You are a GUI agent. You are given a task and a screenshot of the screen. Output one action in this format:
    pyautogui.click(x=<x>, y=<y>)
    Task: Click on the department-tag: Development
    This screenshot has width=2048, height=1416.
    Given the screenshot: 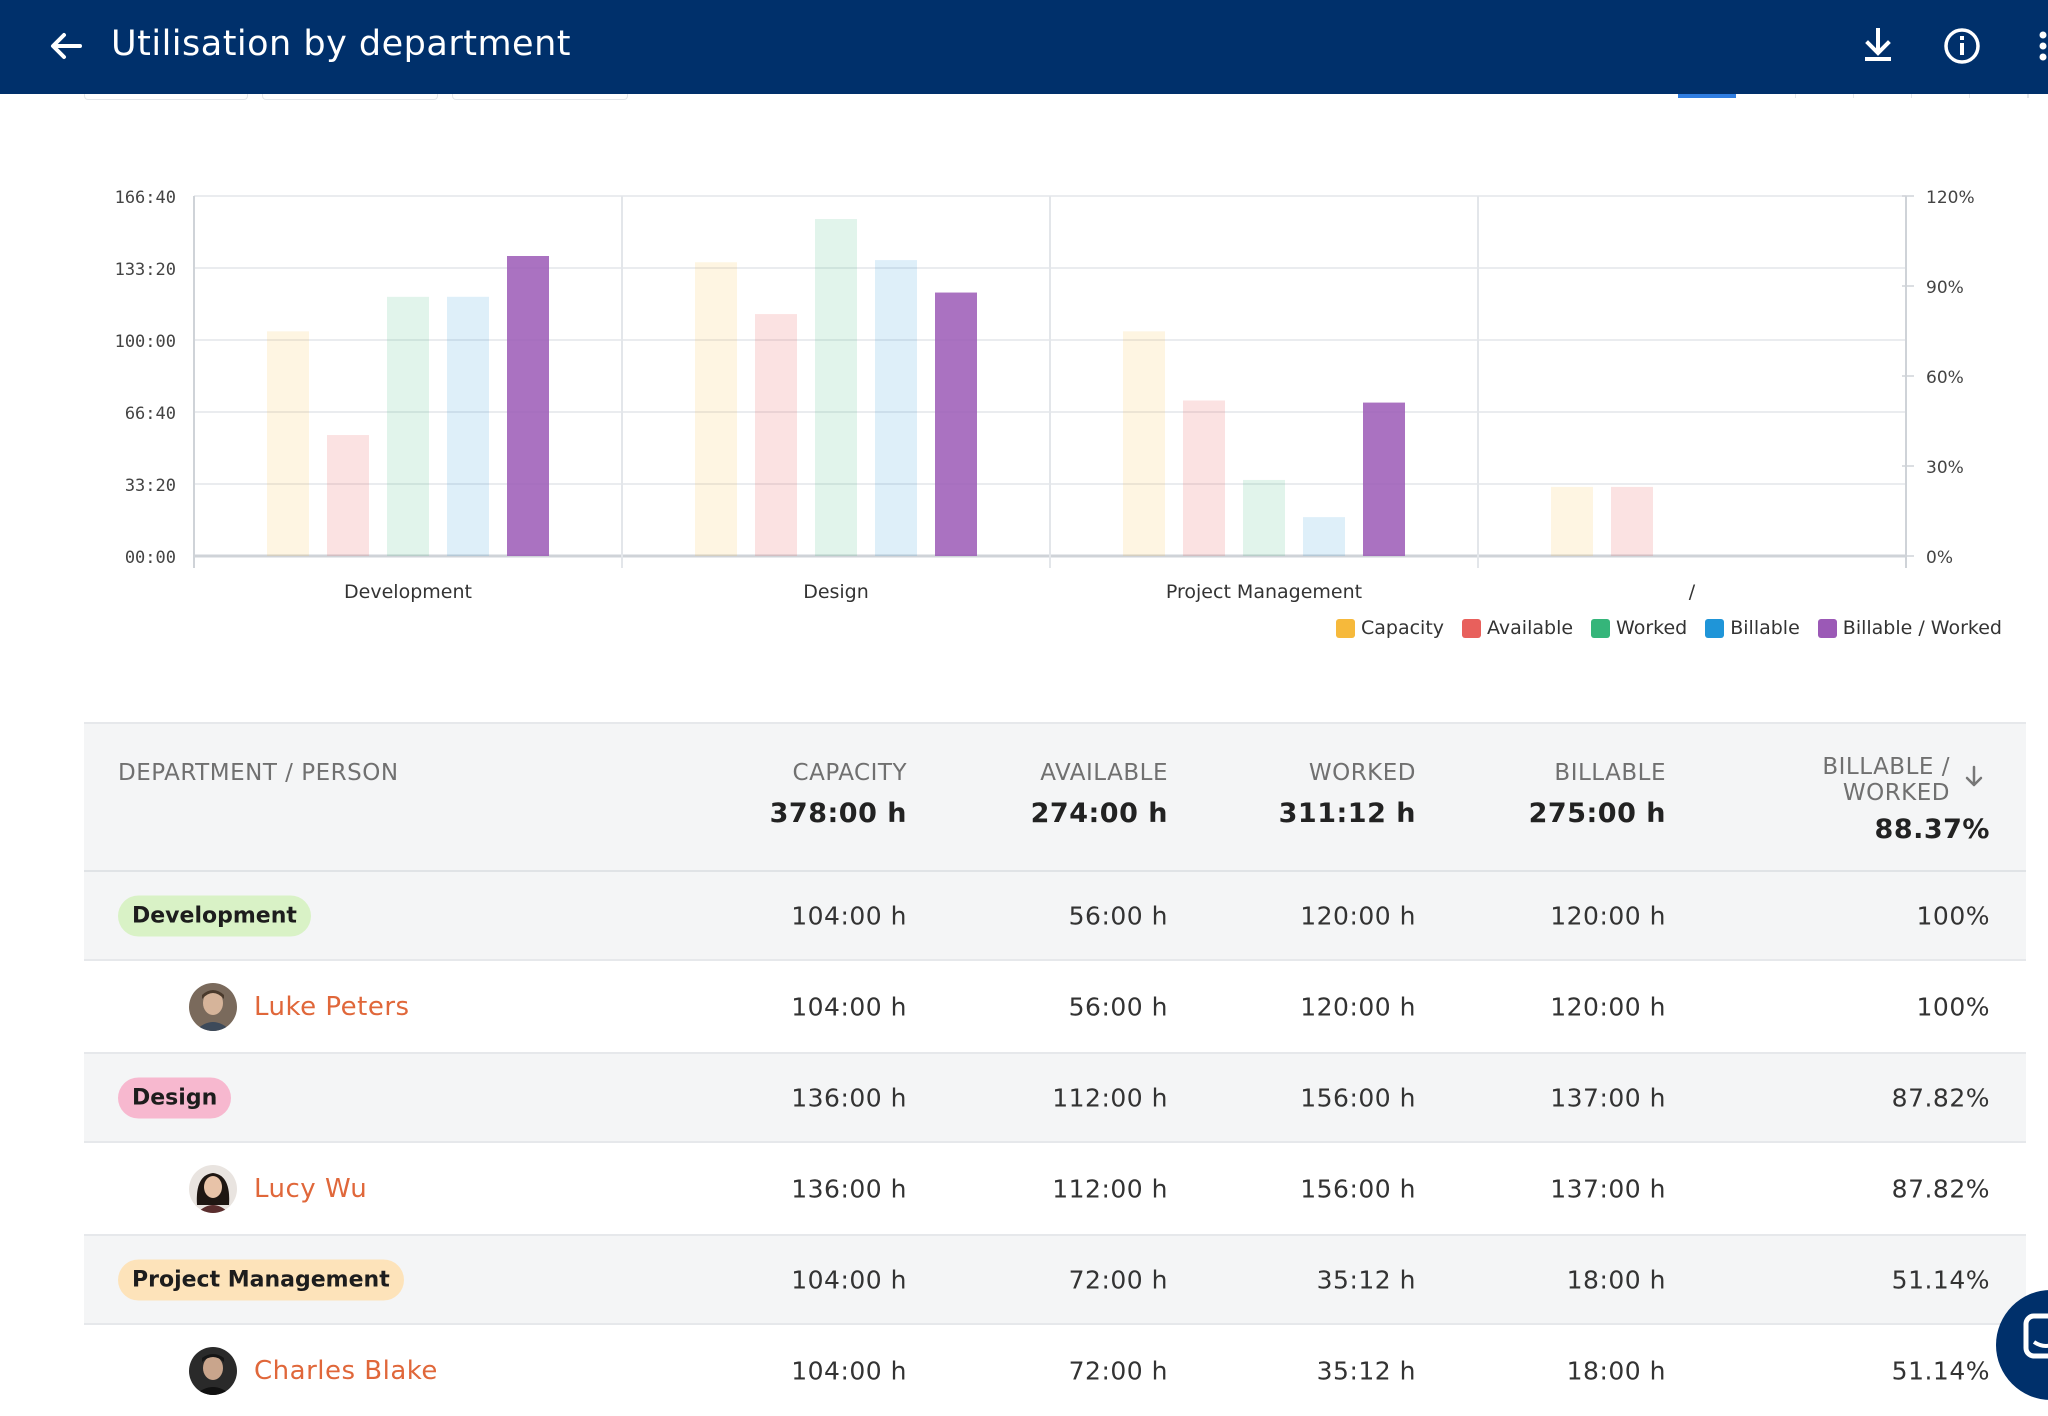 What is the action you would take?
    pyautogui.click(x=214, y=915)
    